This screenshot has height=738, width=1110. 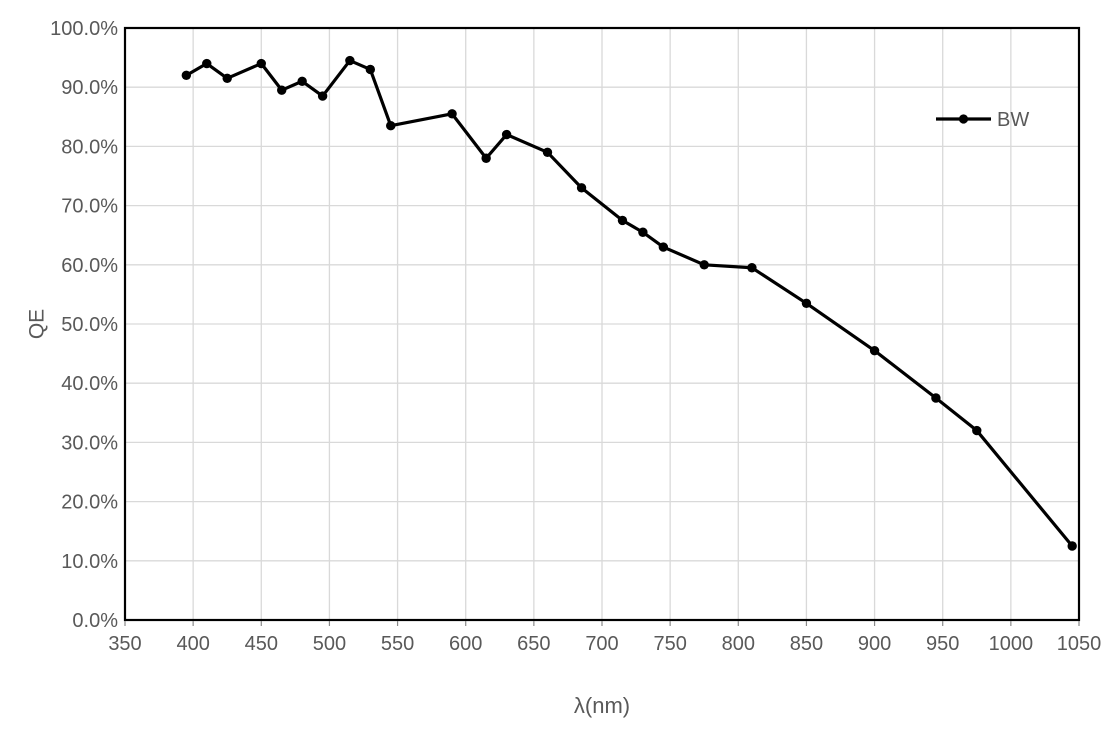 I want to click on legend-marker-circle, so click(x=963, y=119).